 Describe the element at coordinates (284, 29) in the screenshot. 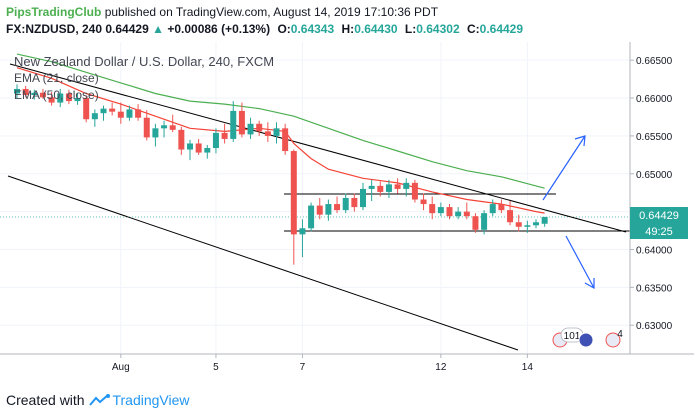

I see `open-label: O:` at that location.